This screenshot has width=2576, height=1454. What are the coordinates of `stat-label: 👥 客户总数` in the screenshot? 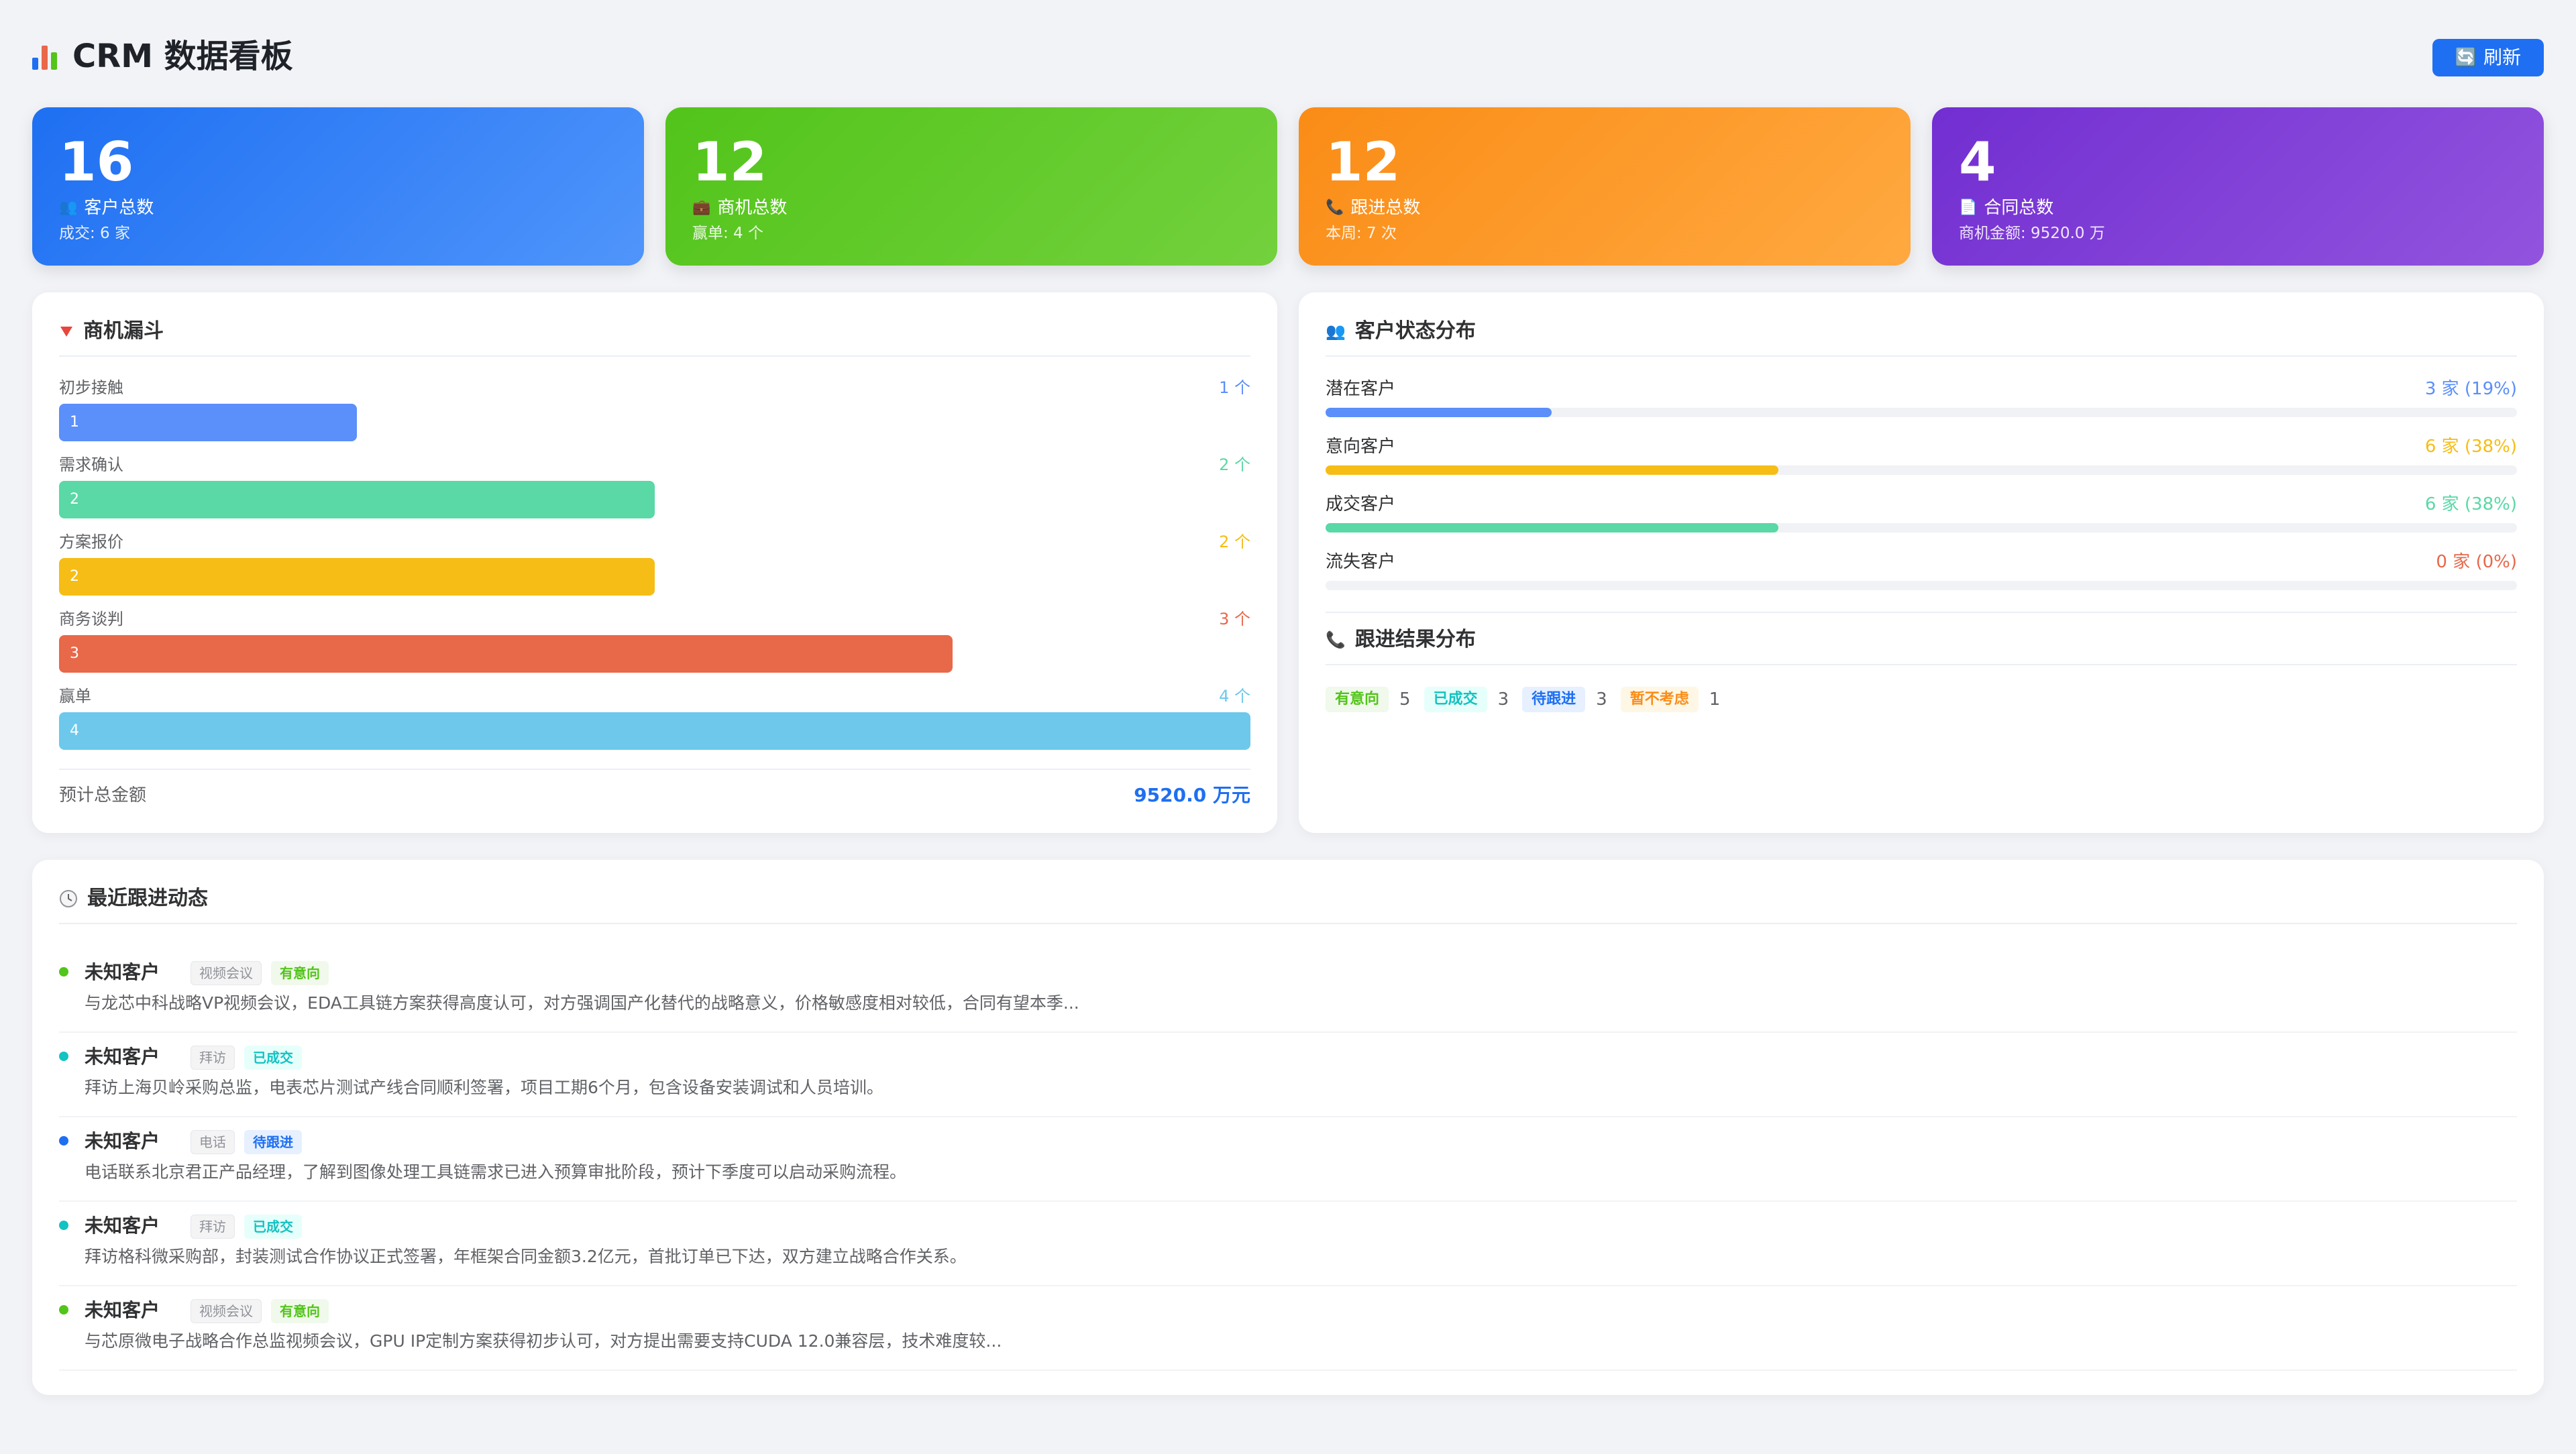 It's located at (106, 208).